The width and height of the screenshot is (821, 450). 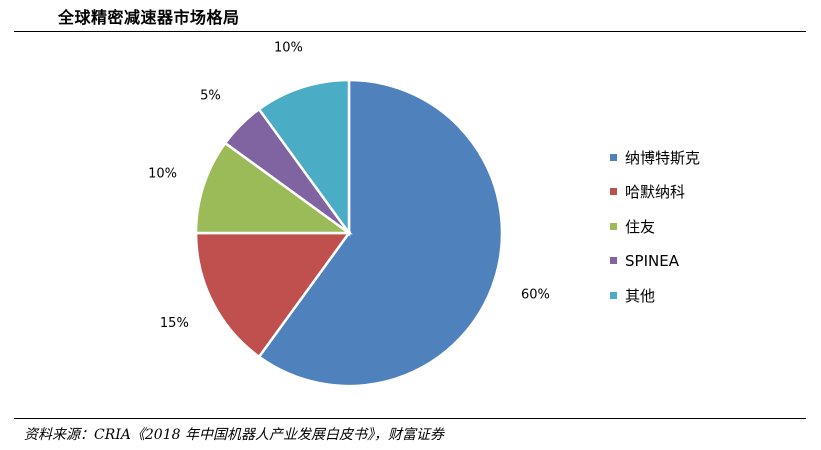 What do you see at coordinates (149, 17) in the screenshot?
I see `chart-title: 全球精密减速器市场格局` at bounding box center [149, 17].